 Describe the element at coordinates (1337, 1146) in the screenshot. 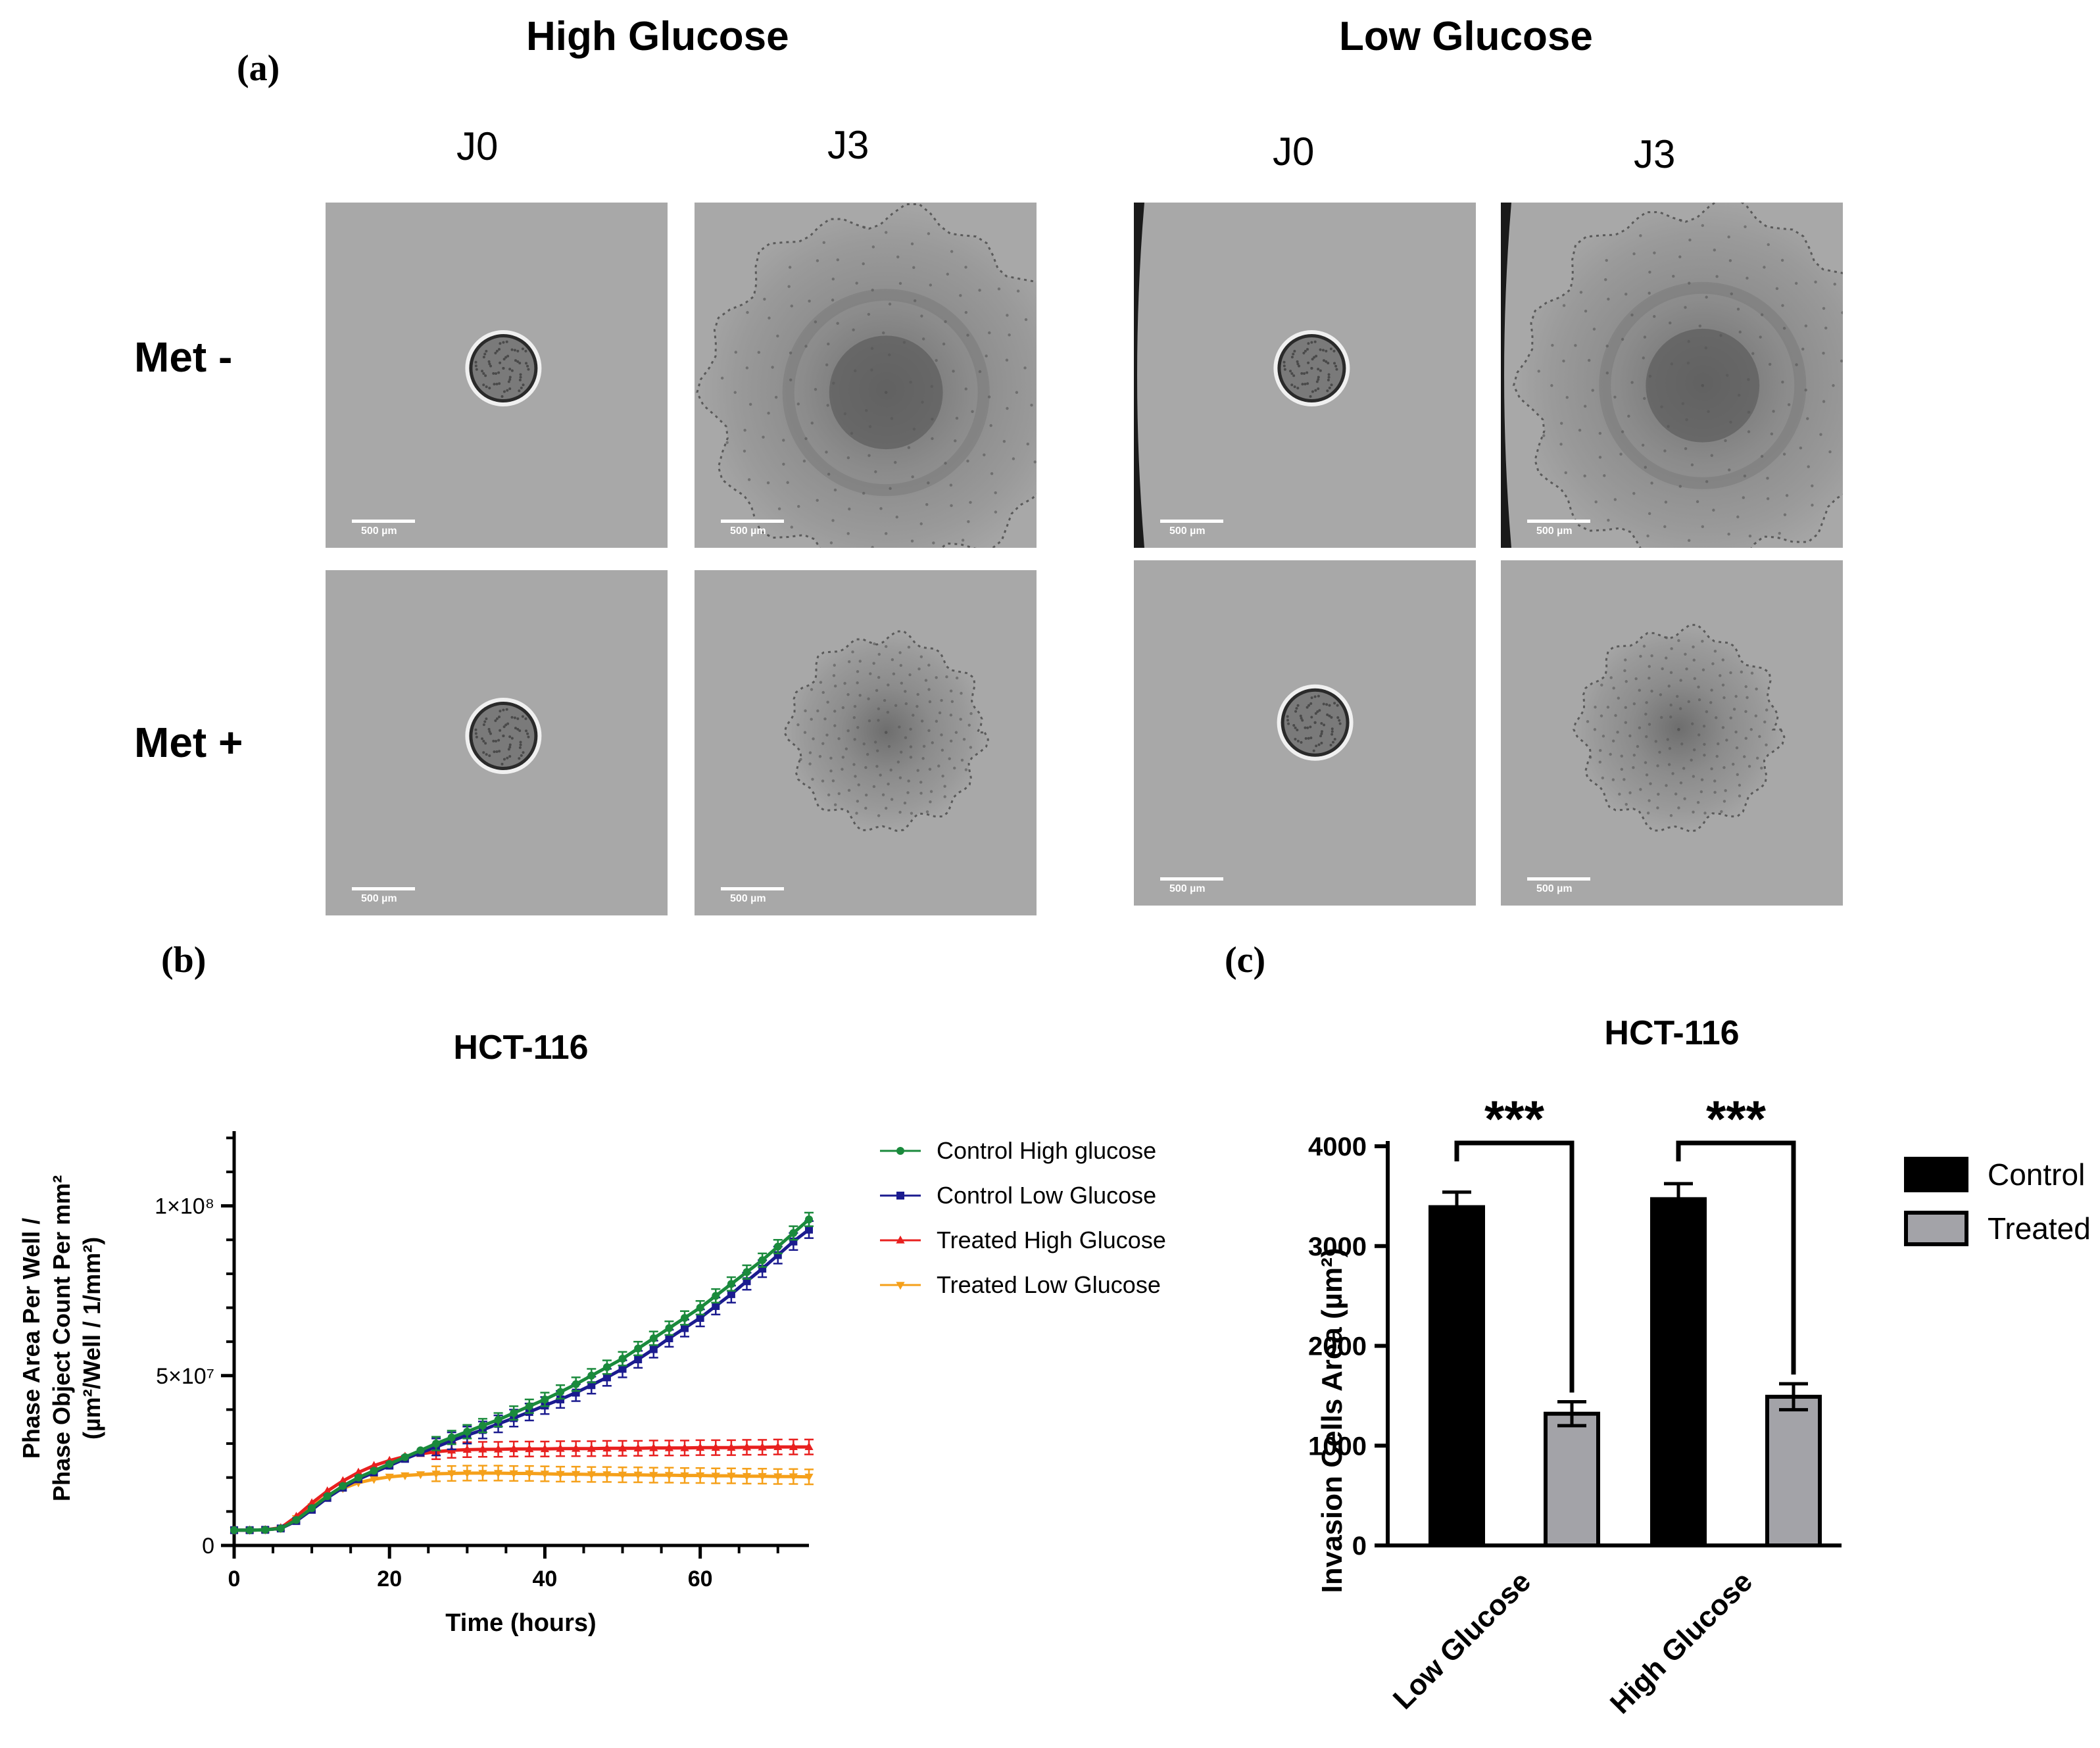

I see `y-tick-label: 4000` at that location.